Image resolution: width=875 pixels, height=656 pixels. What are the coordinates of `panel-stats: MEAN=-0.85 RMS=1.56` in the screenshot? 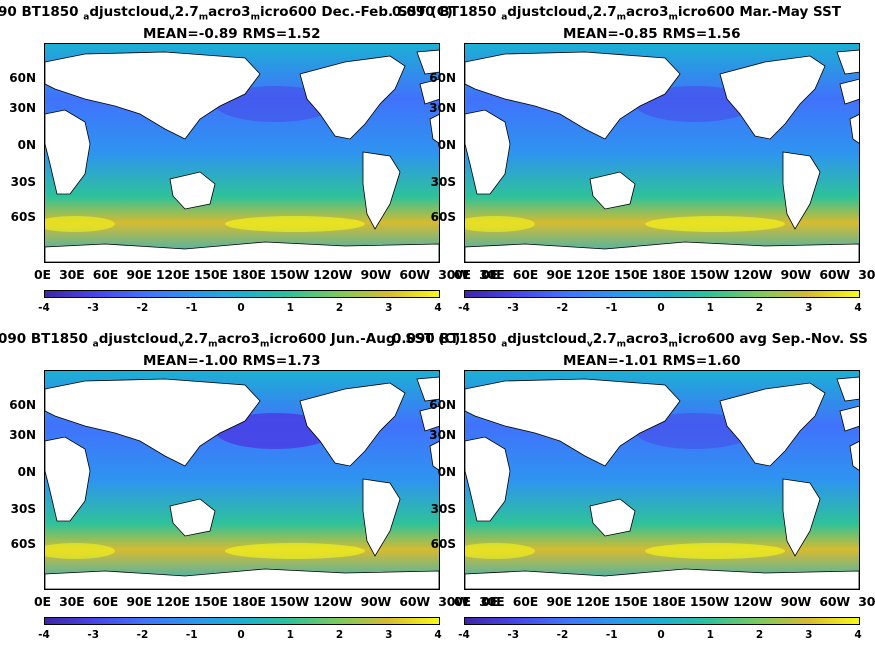 It's located at (652, 34).